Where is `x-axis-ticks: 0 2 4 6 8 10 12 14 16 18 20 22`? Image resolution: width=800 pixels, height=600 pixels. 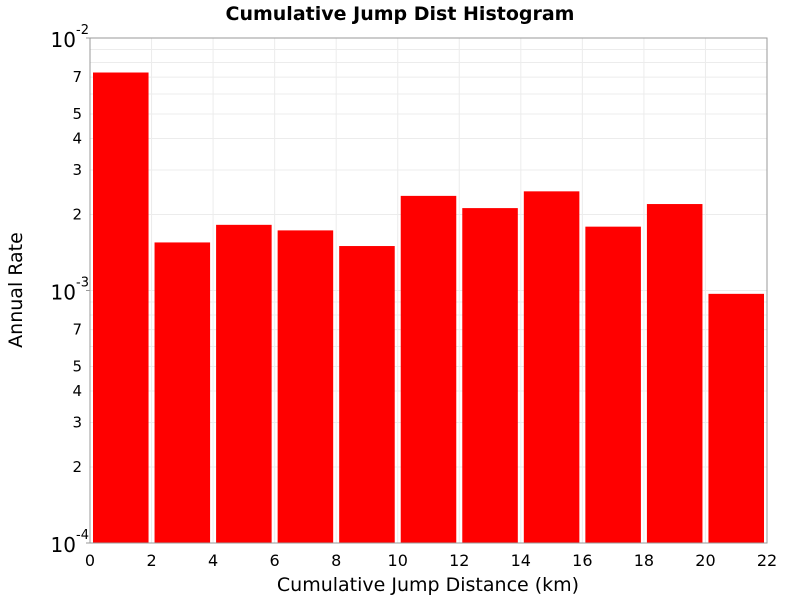 x-axis-ticks: 0 2 4 6 8 10 12 14 16 18 20 22 is located at coordinates (431, 560).